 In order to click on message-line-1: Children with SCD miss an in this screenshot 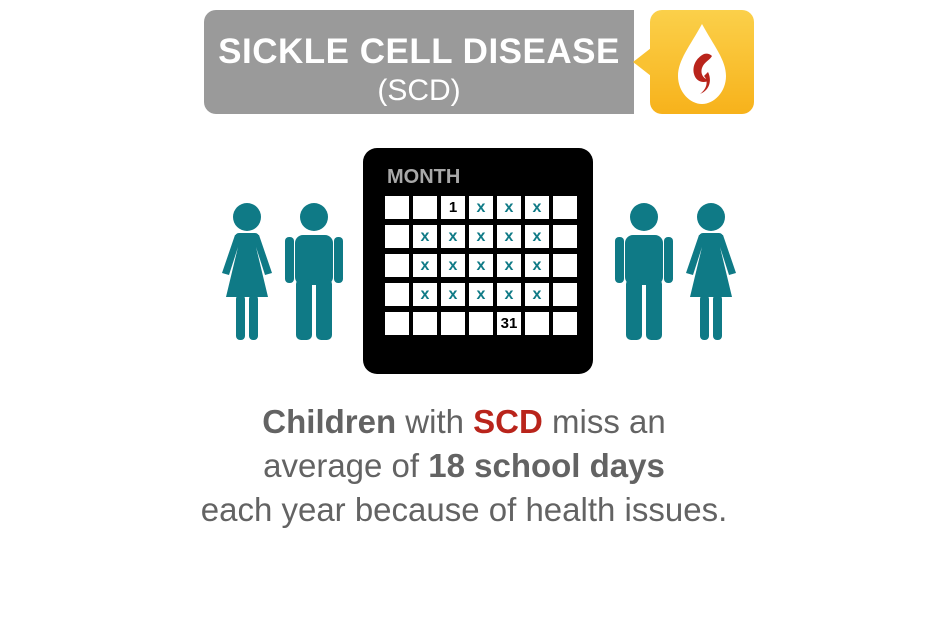, I will do `click(464, 422)`.